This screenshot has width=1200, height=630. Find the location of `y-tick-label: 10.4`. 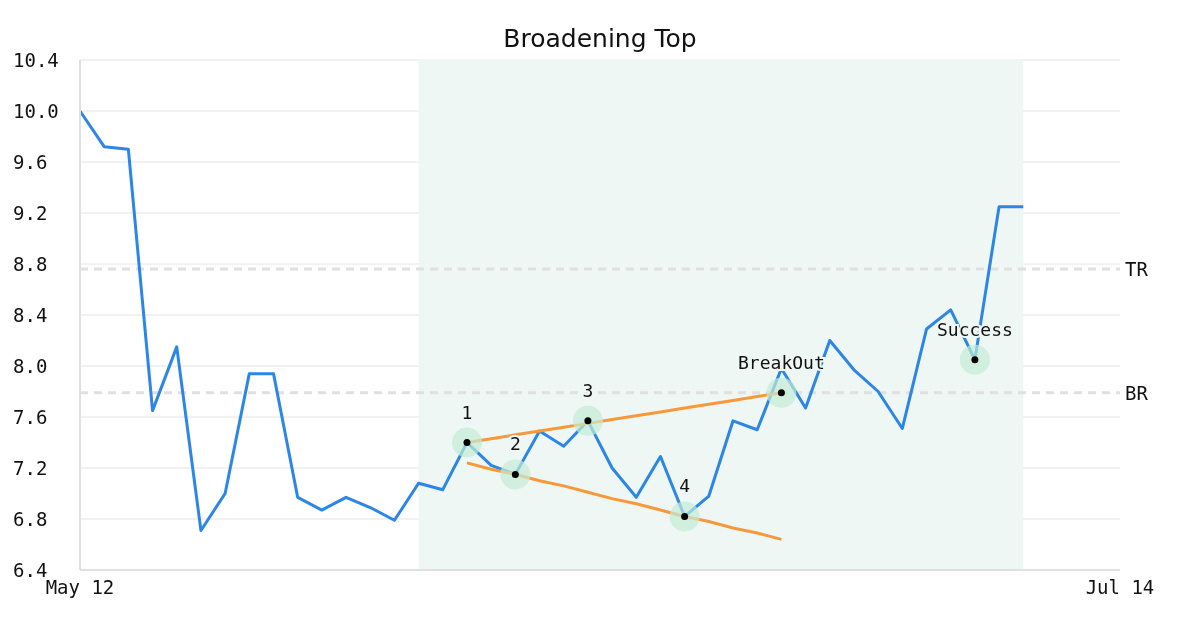

y-tick-label: 10.4 is located at coordinates (36, 60).